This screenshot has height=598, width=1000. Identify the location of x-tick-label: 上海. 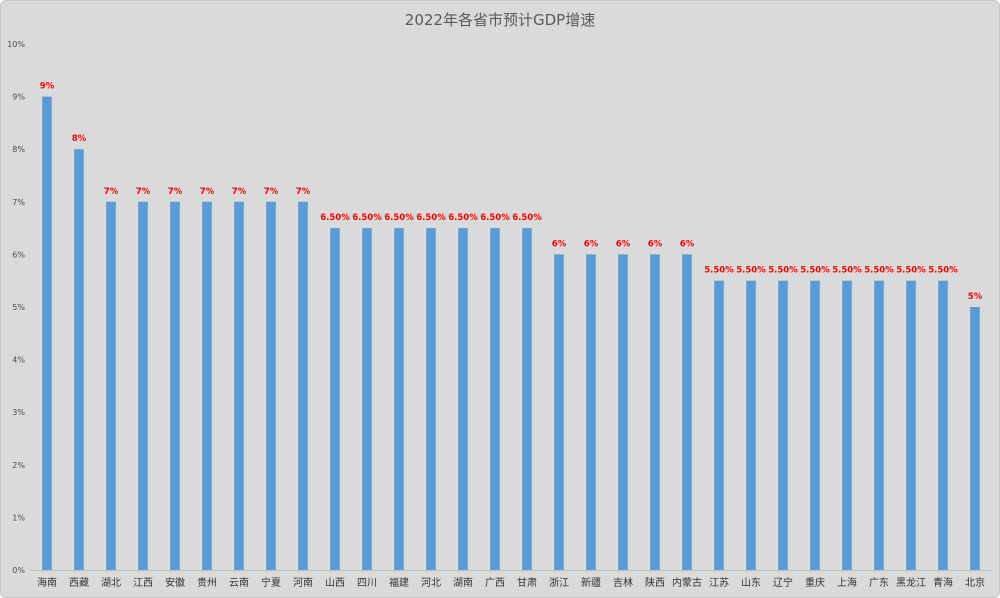
(847, 582).